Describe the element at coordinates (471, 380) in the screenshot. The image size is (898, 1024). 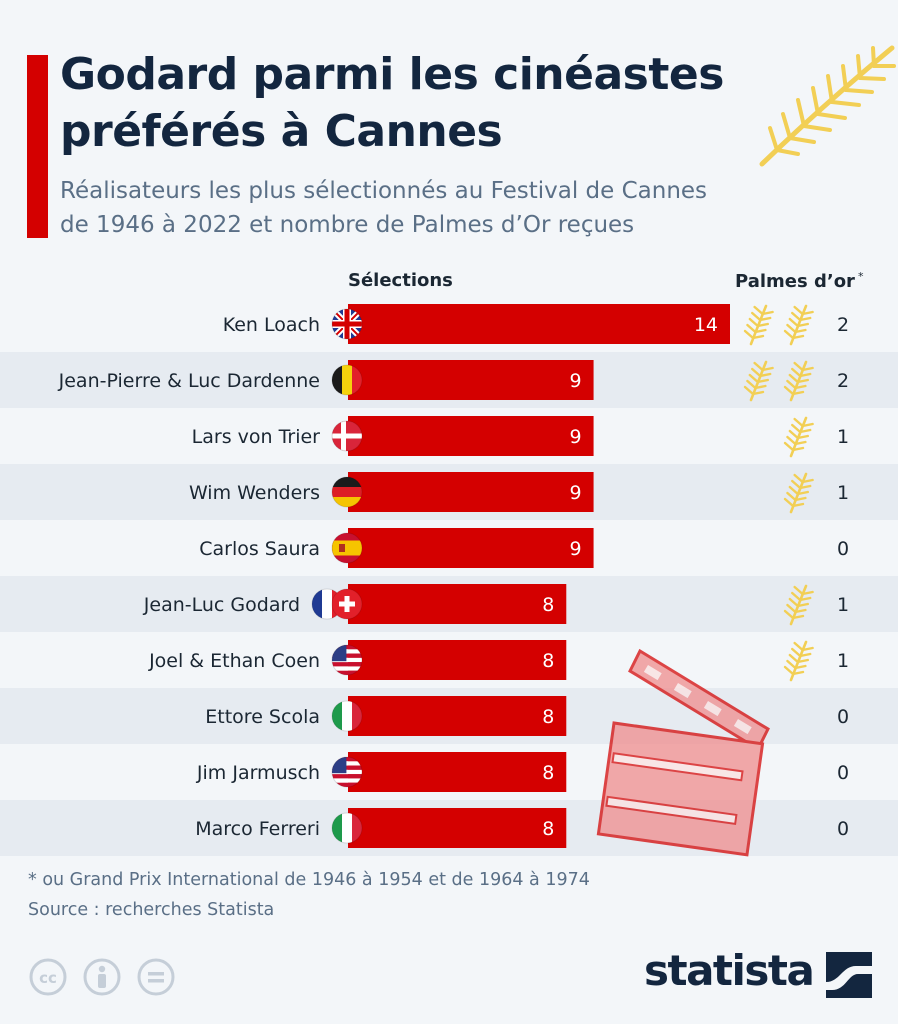
I see `bar-jean-pierre-luc-dardenne` at that location.